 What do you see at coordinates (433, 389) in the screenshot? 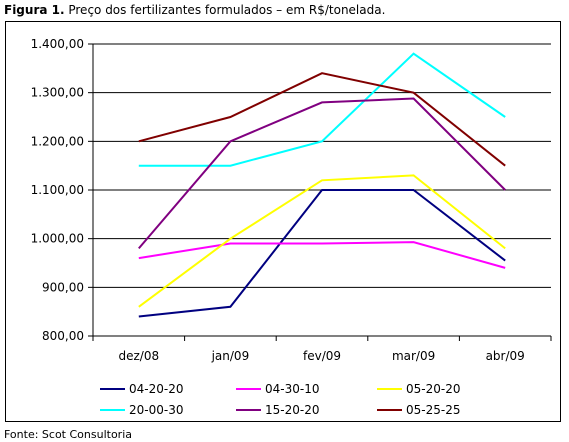
I see `legend-label: 05-20-20` at bounding box center [433, 389].